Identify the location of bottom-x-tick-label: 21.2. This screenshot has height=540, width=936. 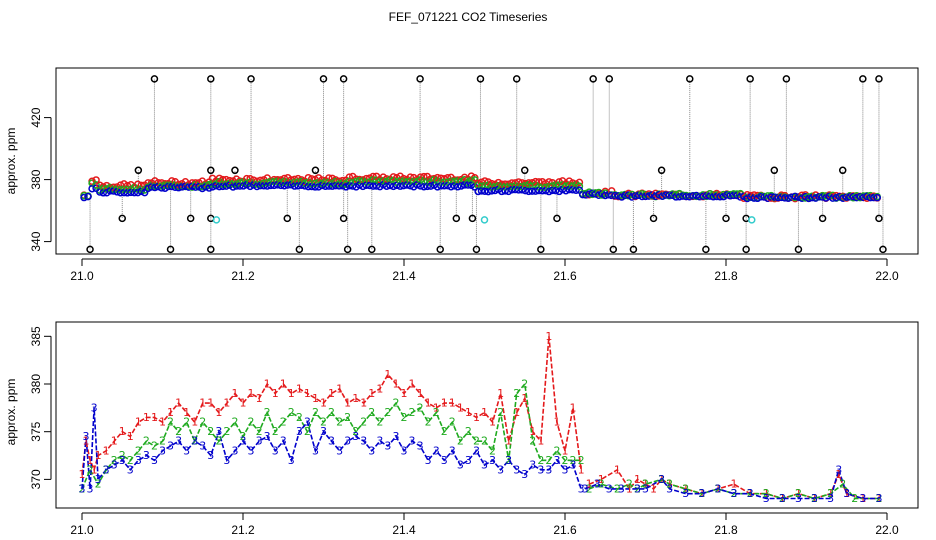
(243, 530).